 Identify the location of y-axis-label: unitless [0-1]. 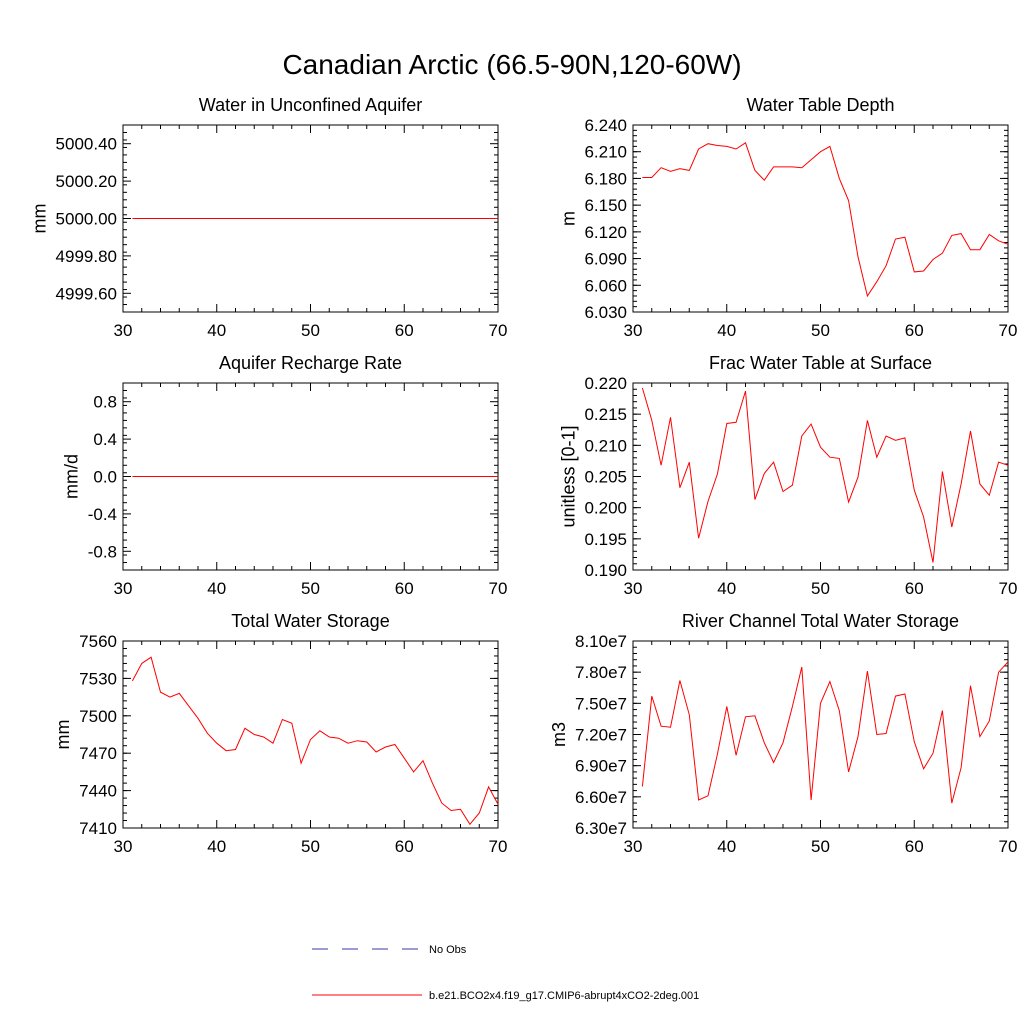
(568, 476).